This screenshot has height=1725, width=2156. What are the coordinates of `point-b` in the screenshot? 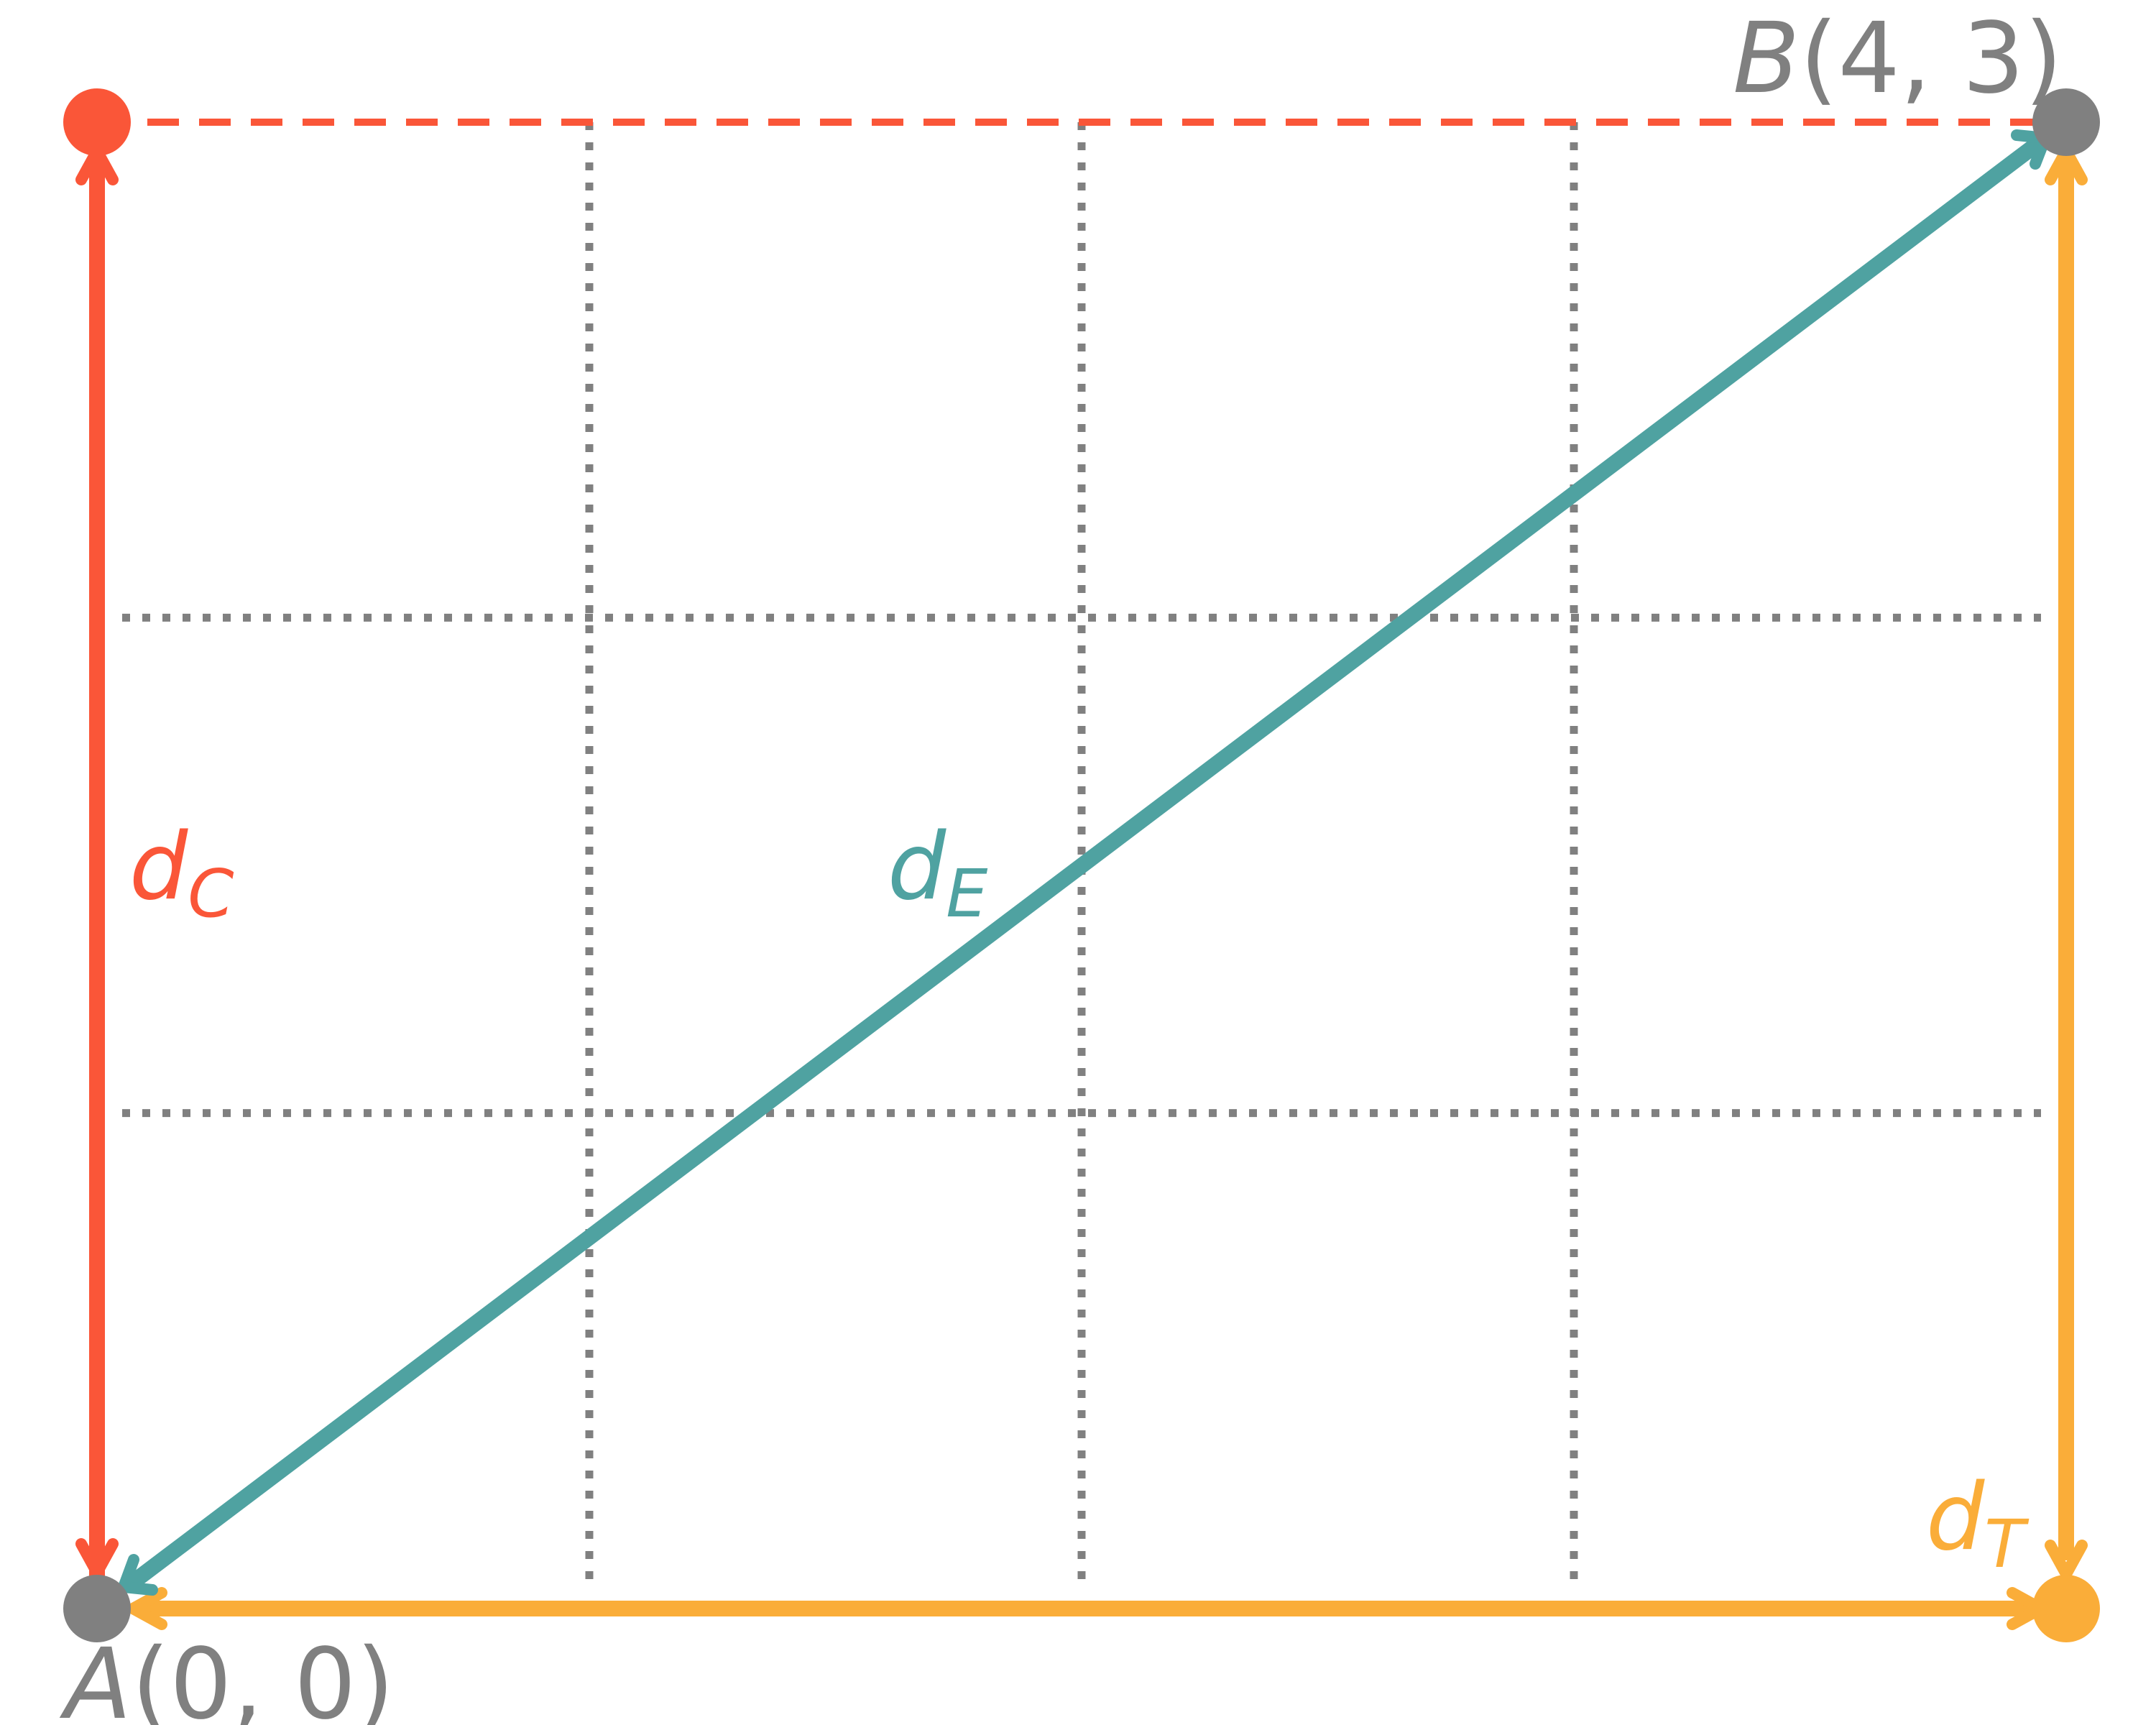 It's located at (2066, 122).